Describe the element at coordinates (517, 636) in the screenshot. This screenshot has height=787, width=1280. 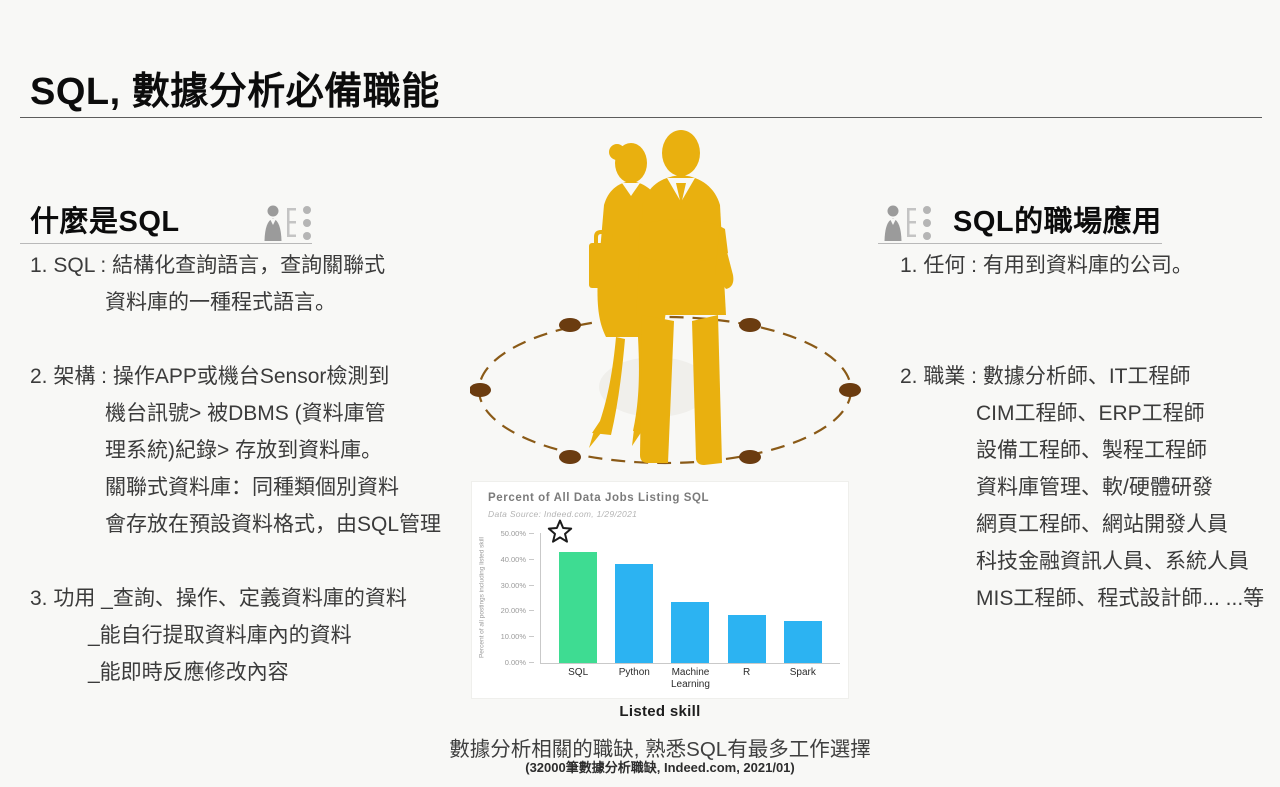
I see `y-tick-label: 10.00%` at that location.